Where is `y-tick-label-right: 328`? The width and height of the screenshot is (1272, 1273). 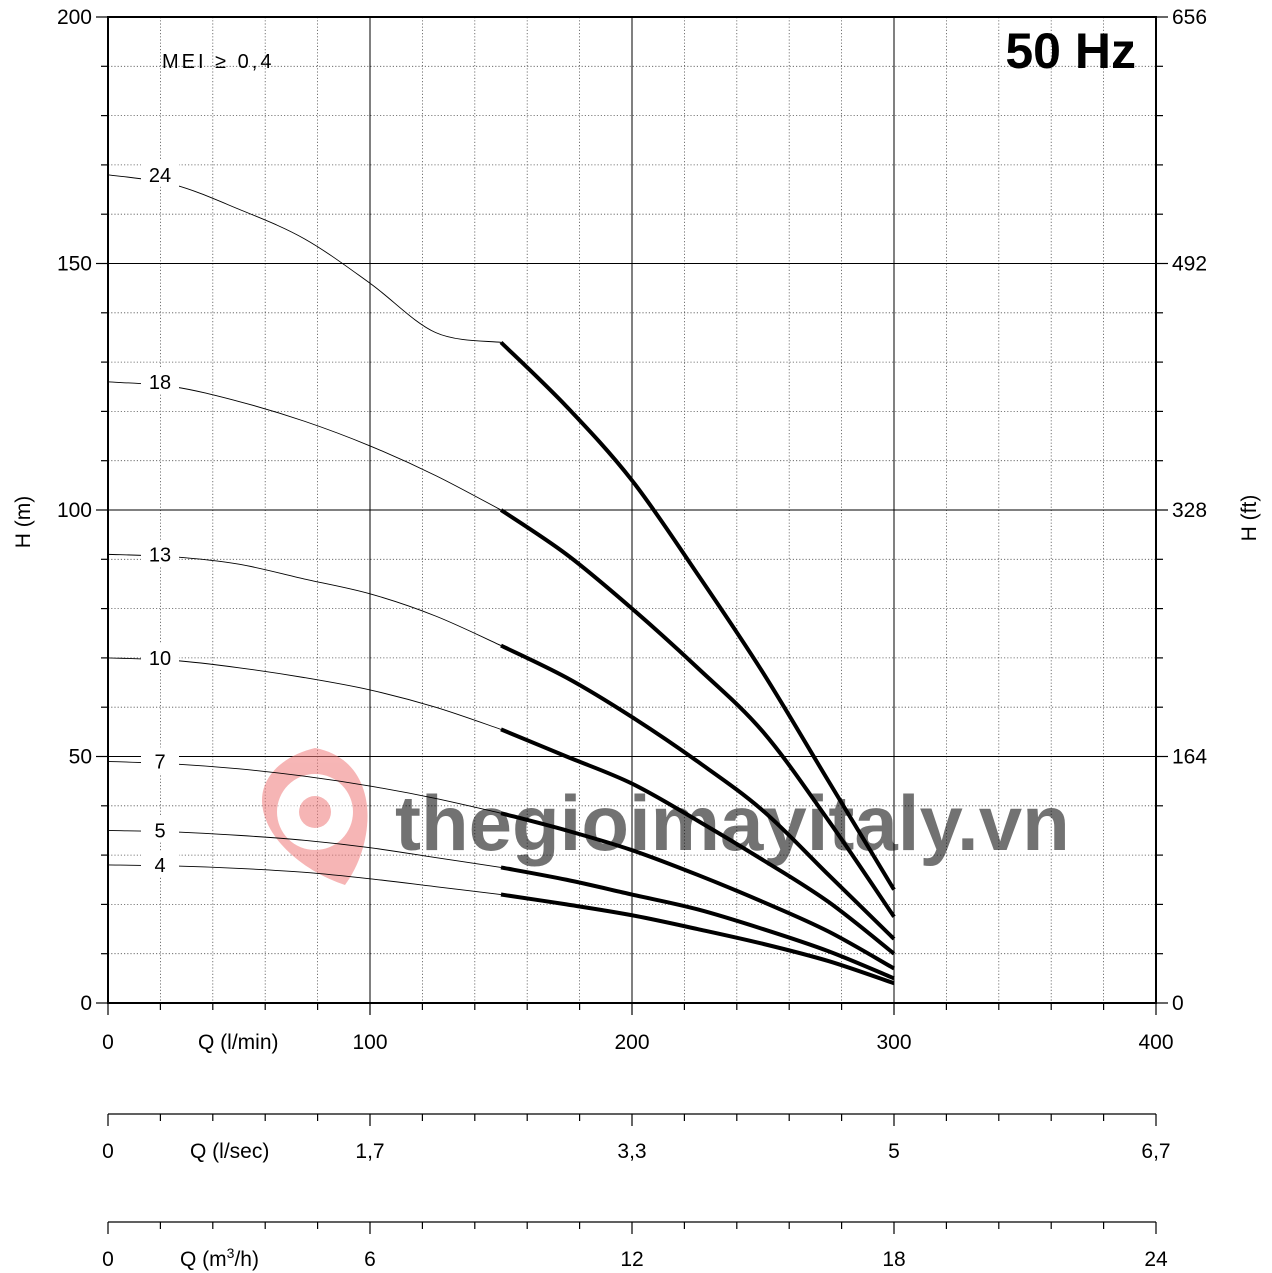
y-tick-label-right: 328 is located at coordinates (1189, 510).